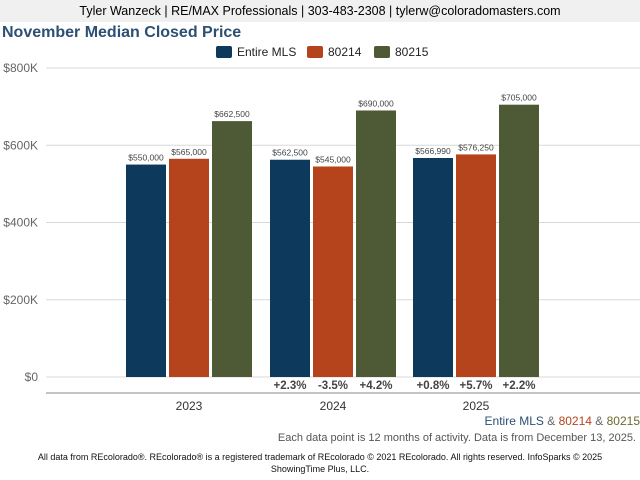 Image resolution: width=640 pixels, height=480 pixels. I want to click on legend-item-entire-mls: Entire MLS, so click(256, 52).